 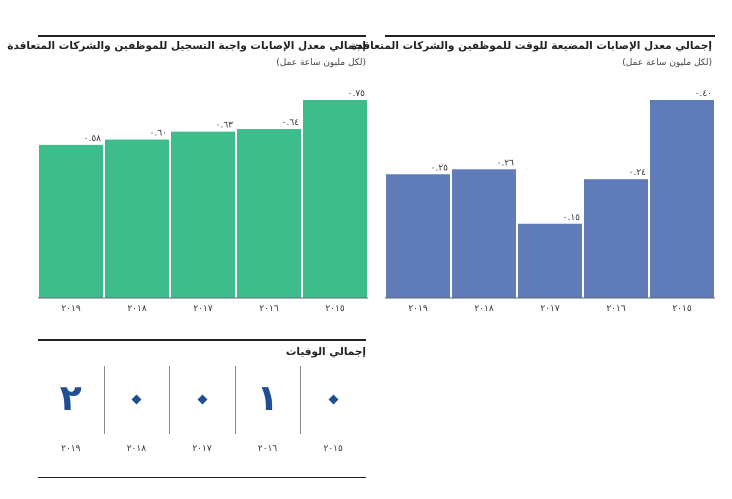 What do you see at coordinates (333, 449) in the screenshot?
I see `fatalities-year-label: ٢٠١٥` at bounding box center [333, 449].